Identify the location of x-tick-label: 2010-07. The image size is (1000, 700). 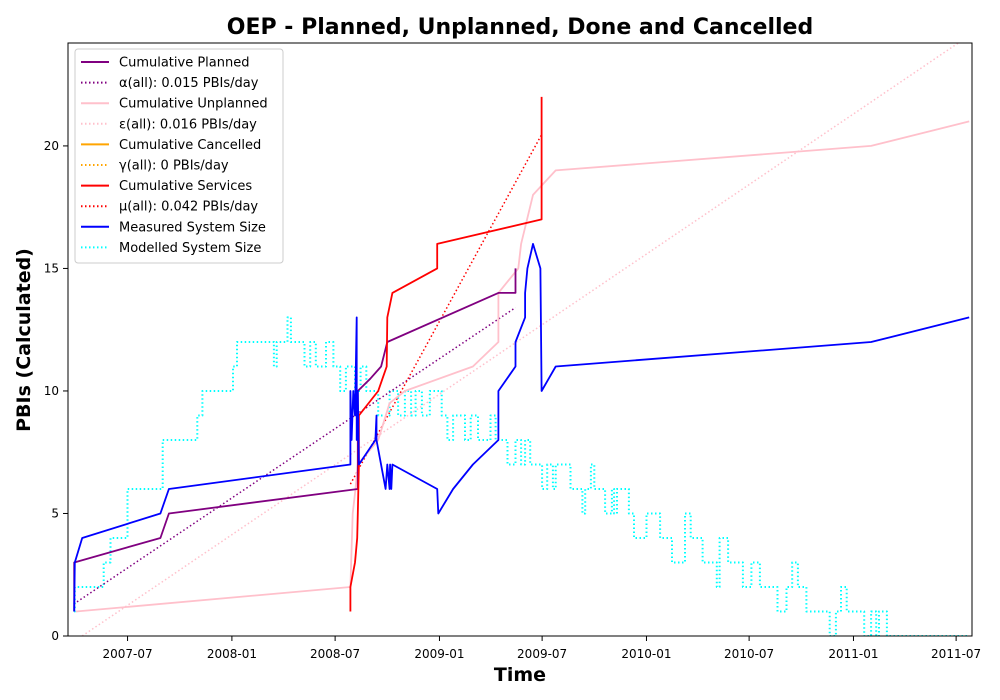
(749, 654).